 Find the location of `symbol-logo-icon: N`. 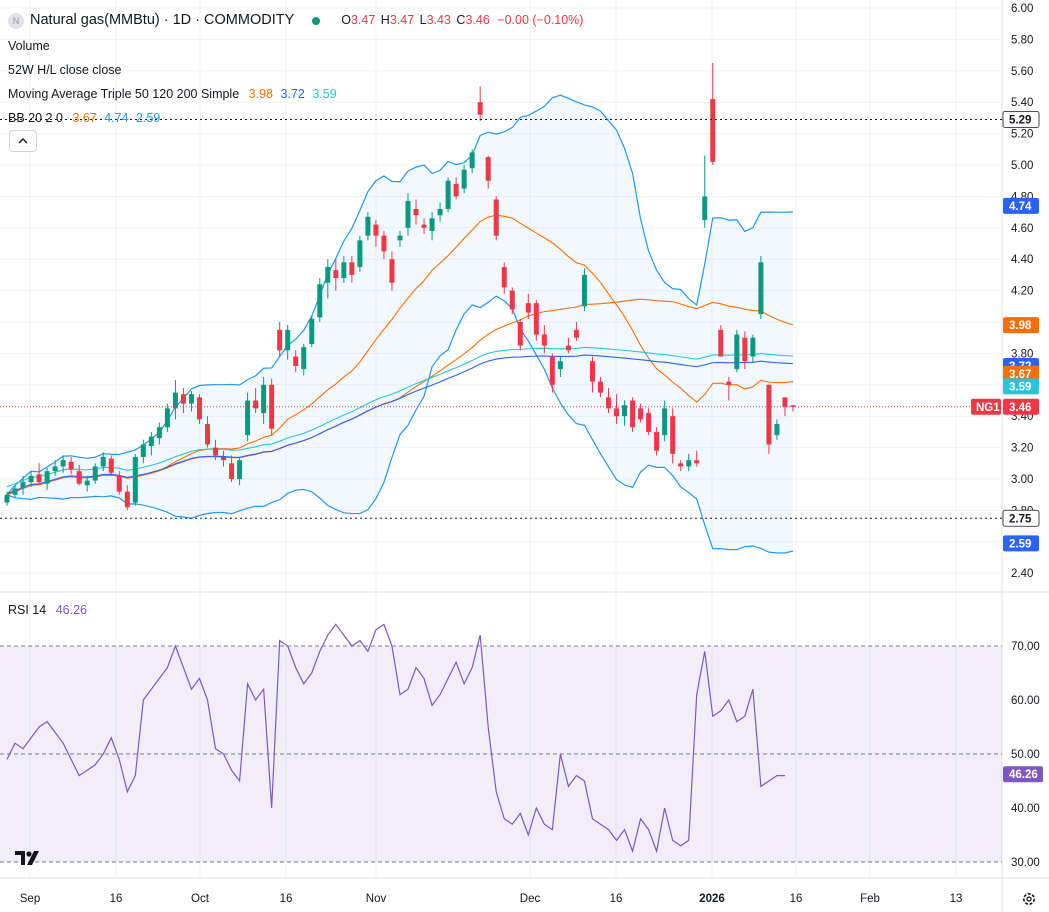

symbol-logo-icon: N is located at coordinates (16, 20).